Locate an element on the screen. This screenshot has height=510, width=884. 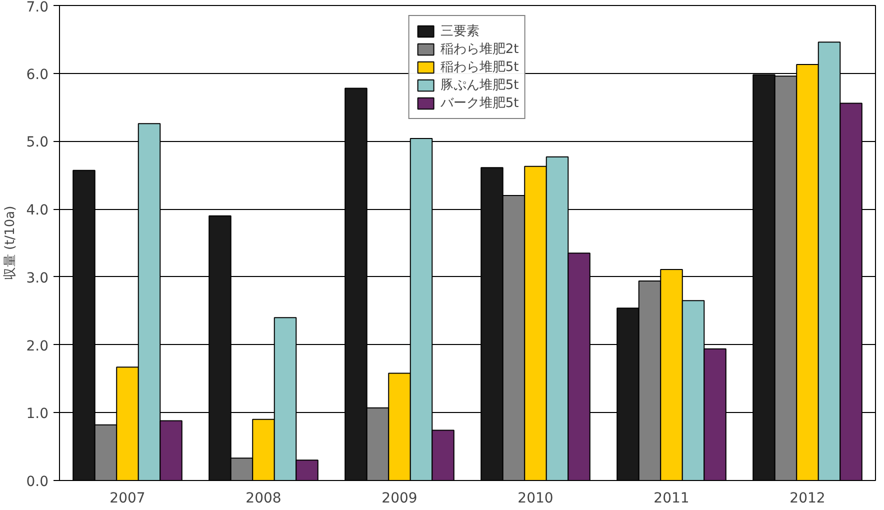
x-tick-label: 2007 is located at coordinates (128, 498).